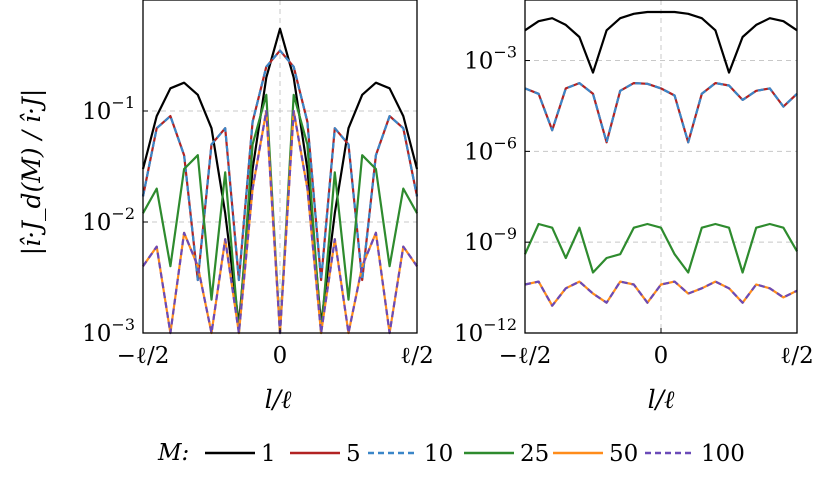  What do you see at coordinates (534, 454) in the screenshot?
I see `legend-label-m-25: 25` at bounding box center [534, 454].